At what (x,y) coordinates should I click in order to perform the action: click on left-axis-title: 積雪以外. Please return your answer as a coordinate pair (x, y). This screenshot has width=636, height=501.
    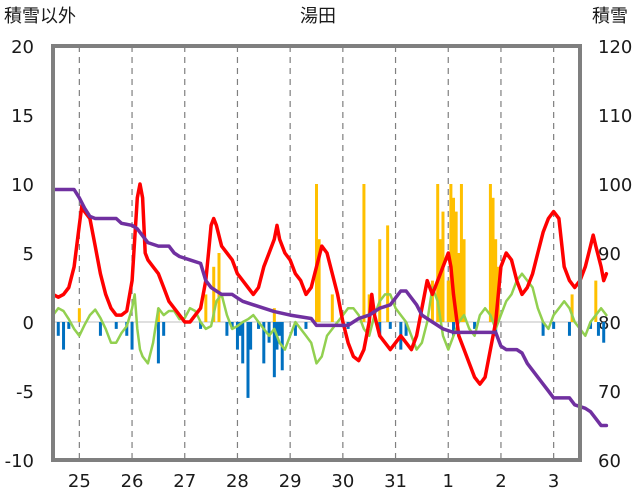
    Looking at the image, I should click on (40, 16).